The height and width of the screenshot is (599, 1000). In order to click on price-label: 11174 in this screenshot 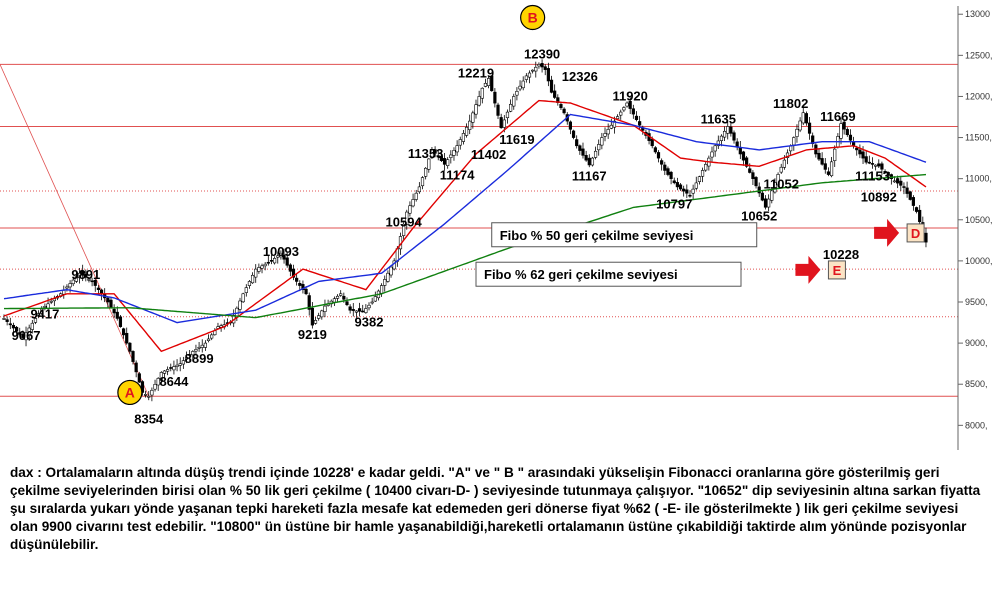, I will do `click(457, 174)`.